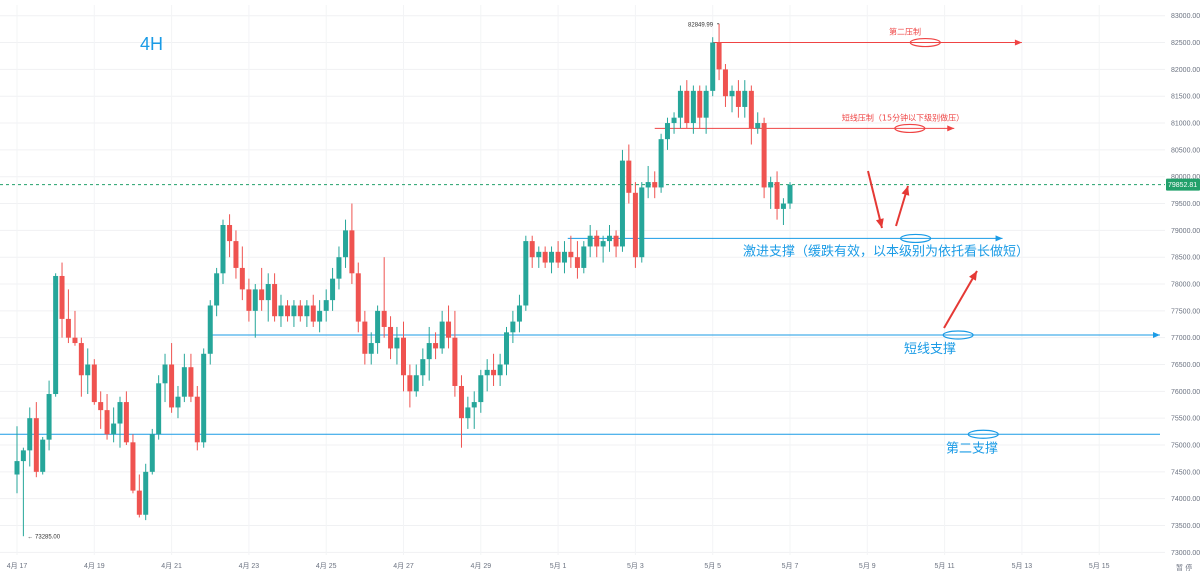  What do you see at coordinates (1185, 392) in the screenshot?
I see `y-tick-label: 76000.00` at bounding box center [1185, 392].